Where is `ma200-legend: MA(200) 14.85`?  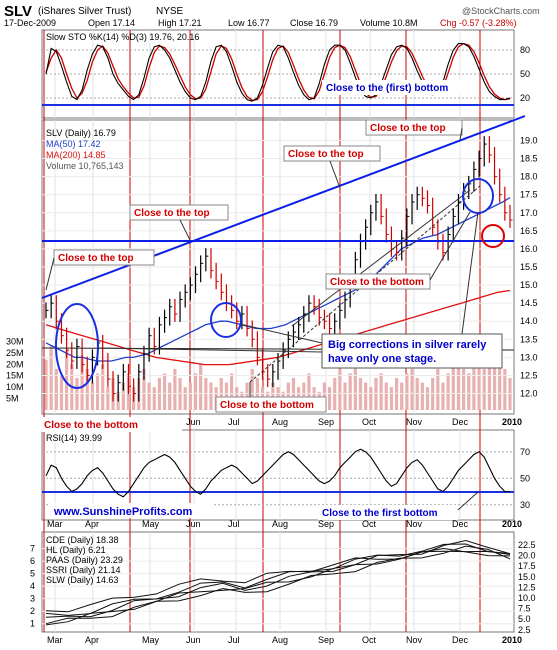
ma200-legend: MA(200) 14.85 is located at coordinates (76, 155).